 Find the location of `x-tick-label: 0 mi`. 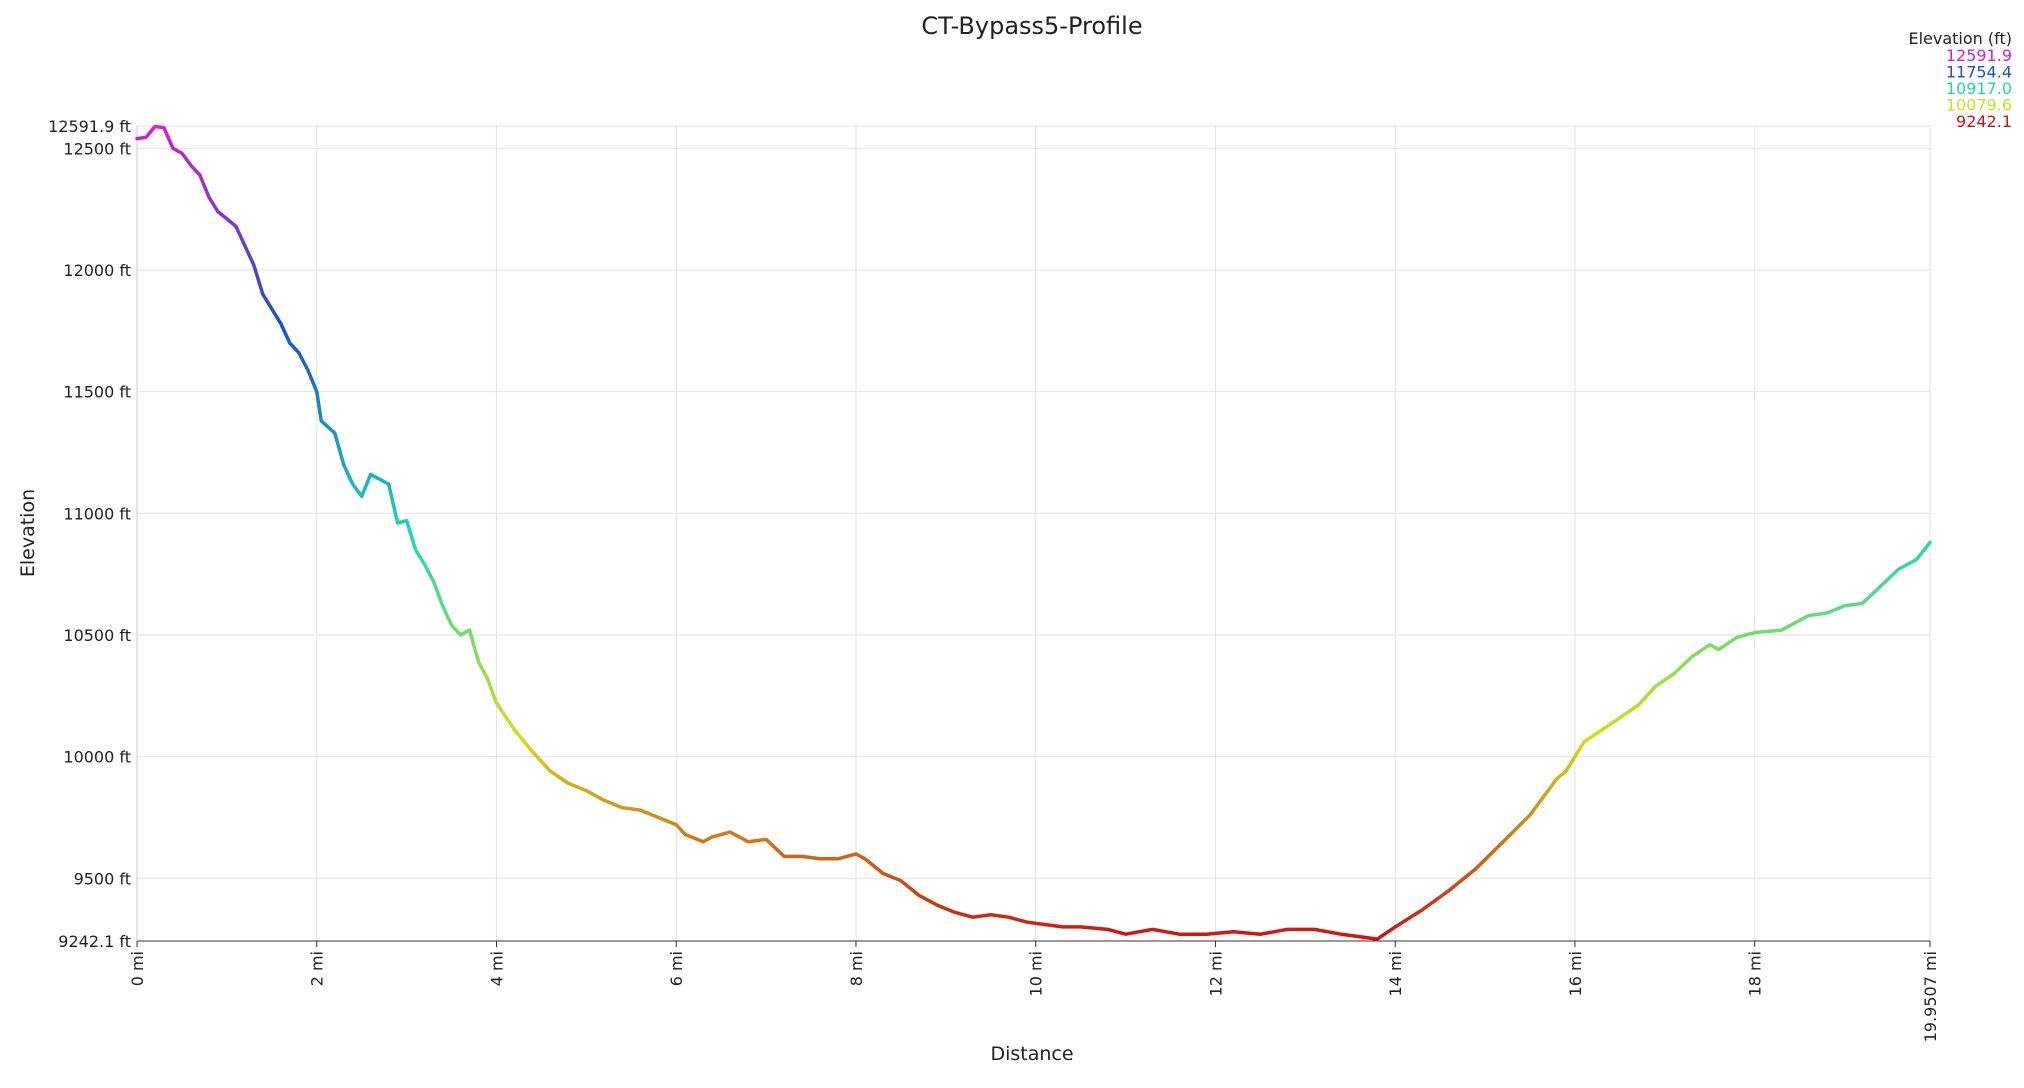

x-tick-label: 0 mi is located at coordinates (137, 968).